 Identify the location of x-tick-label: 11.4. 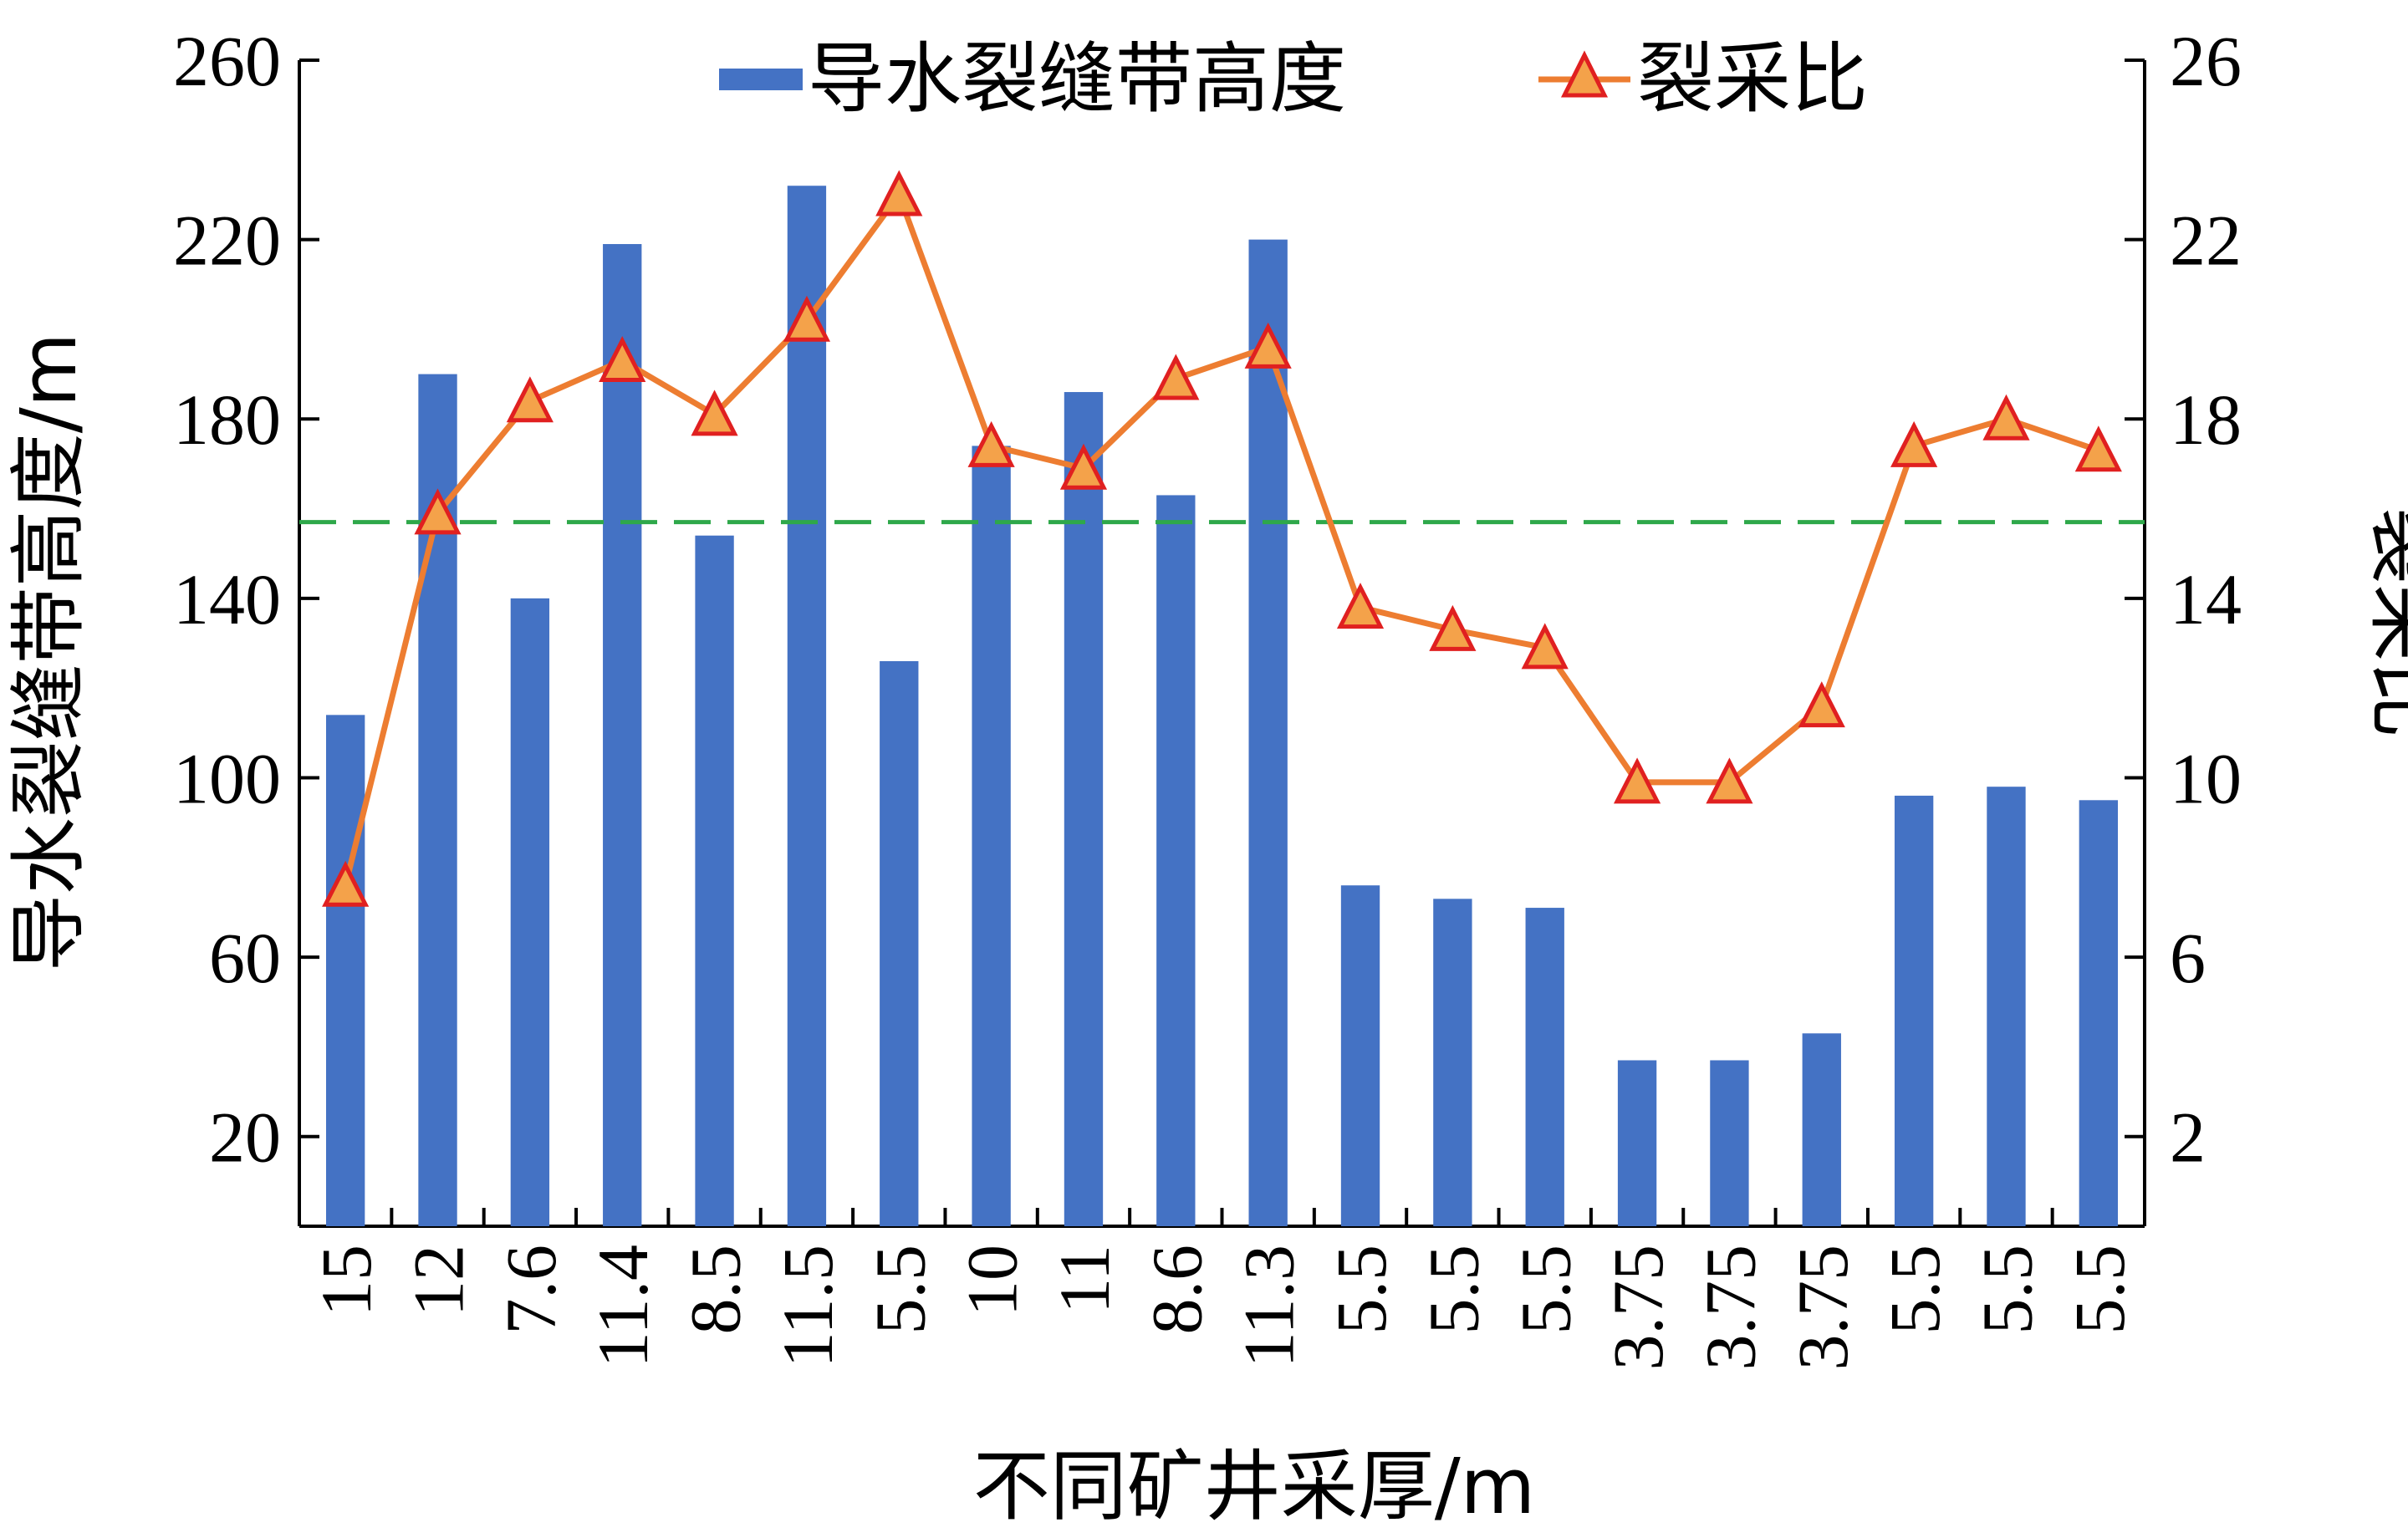
(623, 1306).